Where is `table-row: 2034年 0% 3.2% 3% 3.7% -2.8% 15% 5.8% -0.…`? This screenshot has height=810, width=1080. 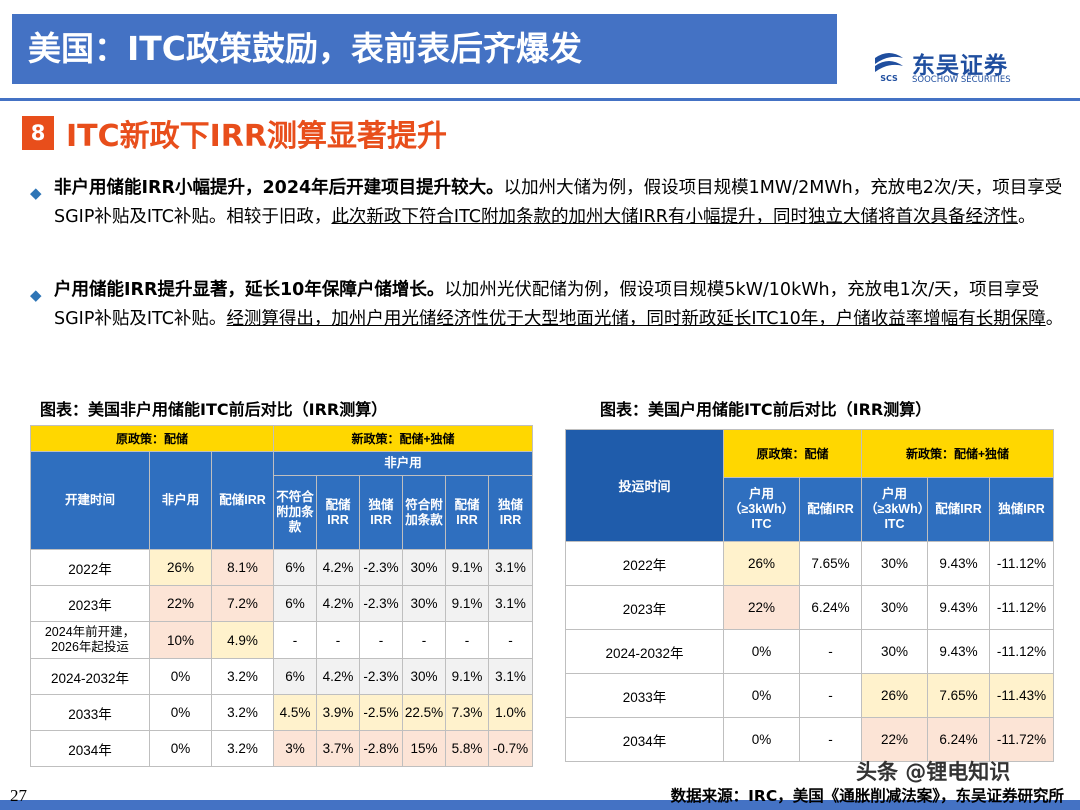 table-row: 2034年 0% 3.2% 3% 3.7% -2.8% 15% 5.8% -0.… is located at coordinates (282, 748).